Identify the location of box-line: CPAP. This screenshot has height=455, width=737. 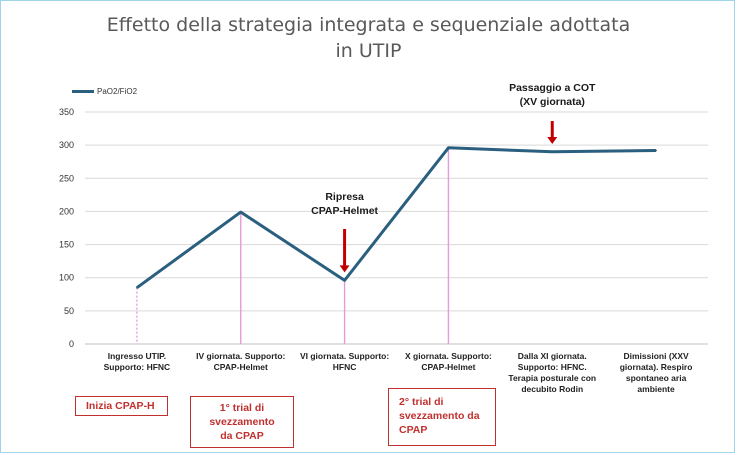
(413, 430).